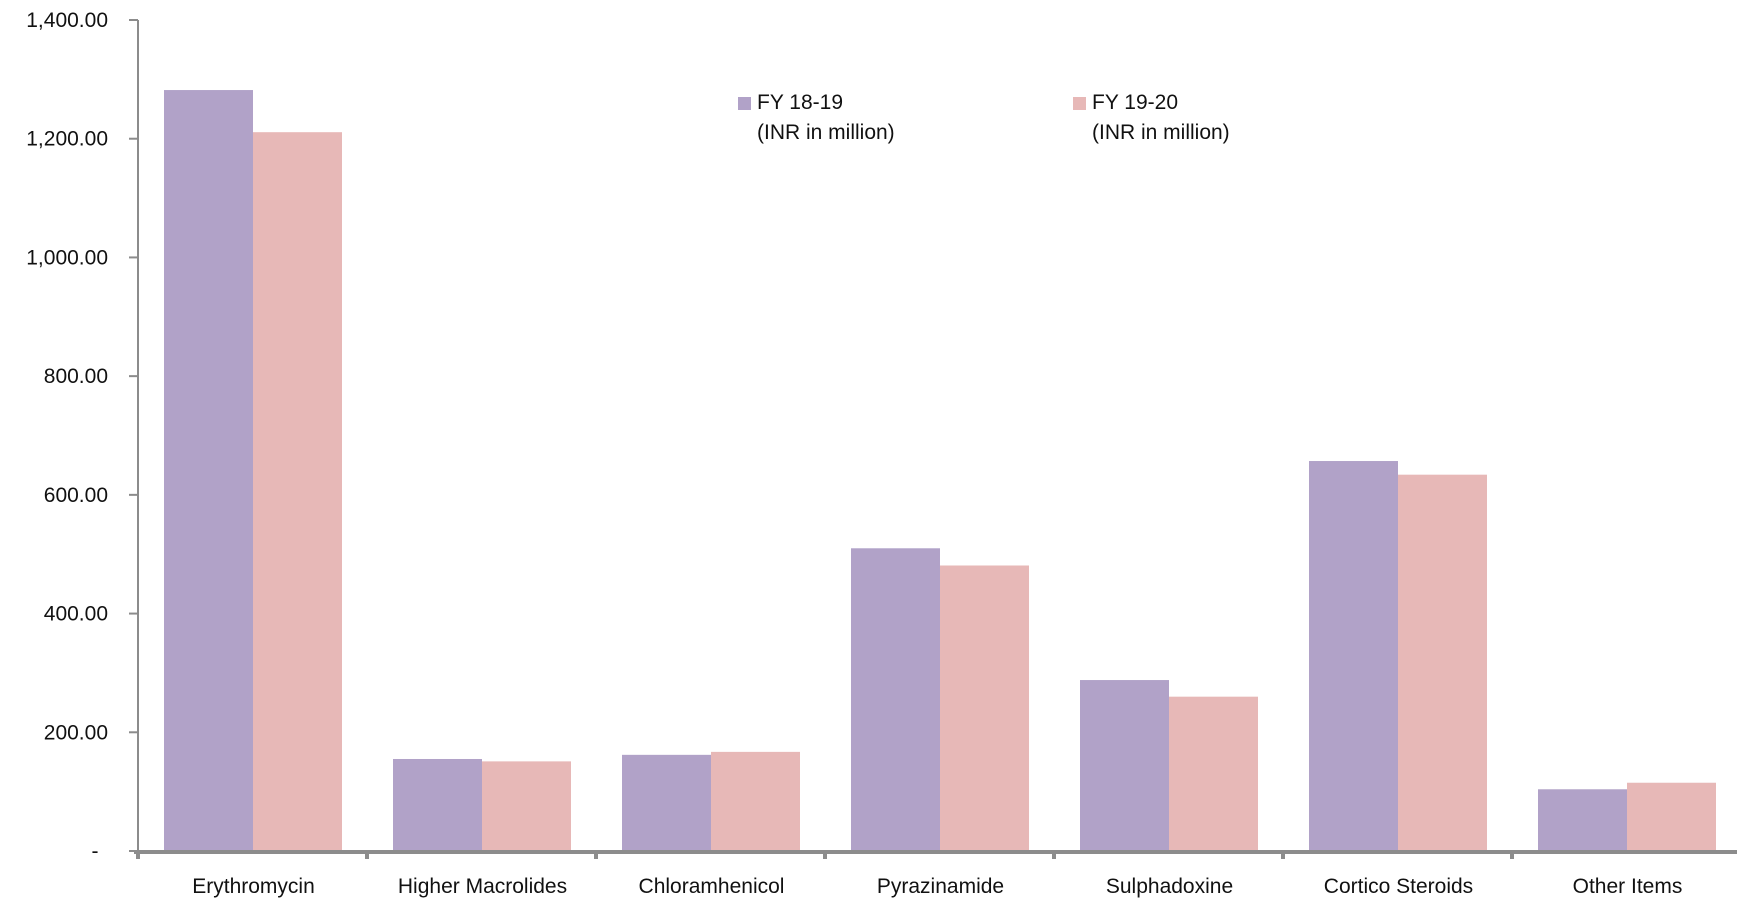  I want to click on x-tick-label-cortico-steroids: Cortico Steroids, so click(1398, 886).